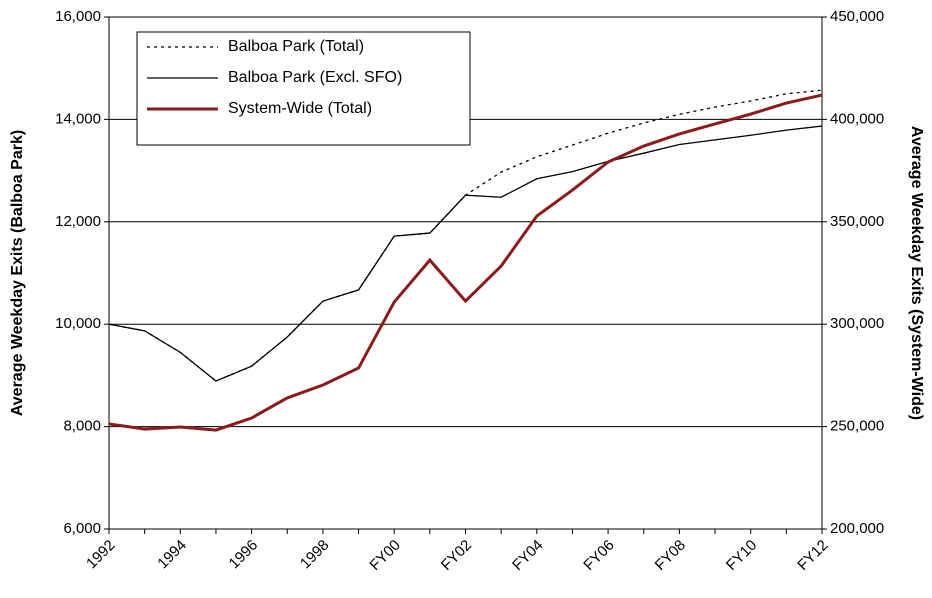 This screenshot has width=932, height=598. What do you see at coordinates (598, 555) in the screenshot?
I see `x-tick-label: FY06` at bounding box center [598, 555].